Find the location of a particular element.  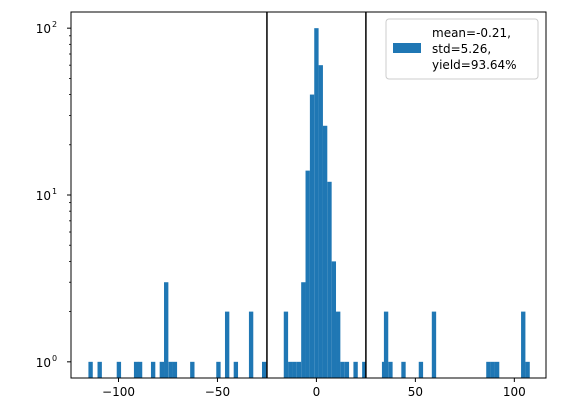

x-tick-label: 50 is located at coordinates (415, 392).